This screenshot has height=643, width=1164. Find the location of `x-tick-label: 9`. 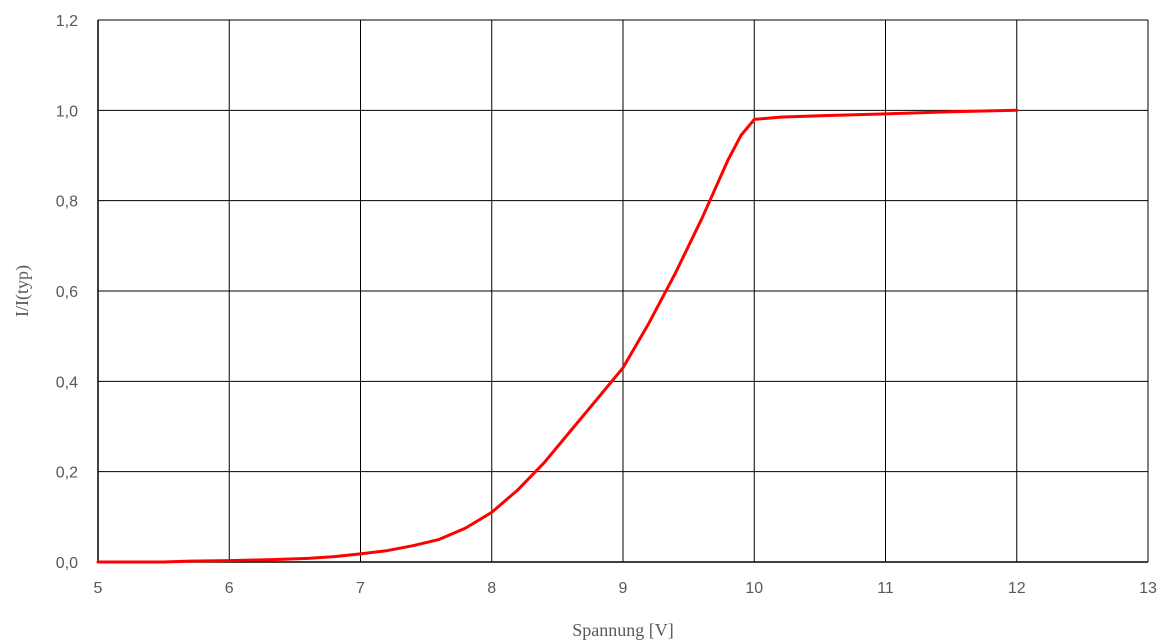

x-tick-label: 9 is located at coordinates (623, 588).